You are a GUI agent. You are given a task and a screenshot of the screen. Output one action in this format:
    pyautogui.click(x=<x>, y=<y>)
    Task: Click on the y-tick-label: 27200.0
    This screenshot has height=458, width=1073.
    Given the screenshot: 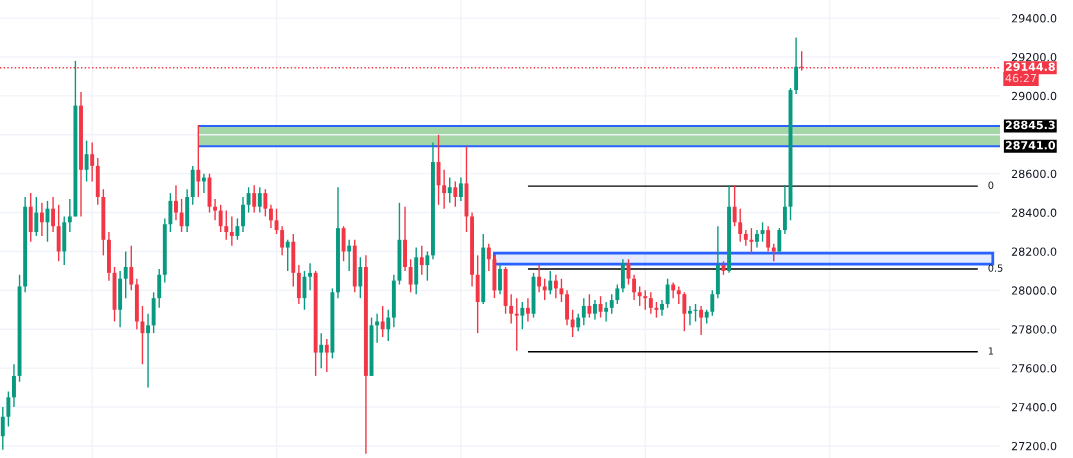 What is the action you would take?
    pyautogui.click(x=1034, y=446)
    